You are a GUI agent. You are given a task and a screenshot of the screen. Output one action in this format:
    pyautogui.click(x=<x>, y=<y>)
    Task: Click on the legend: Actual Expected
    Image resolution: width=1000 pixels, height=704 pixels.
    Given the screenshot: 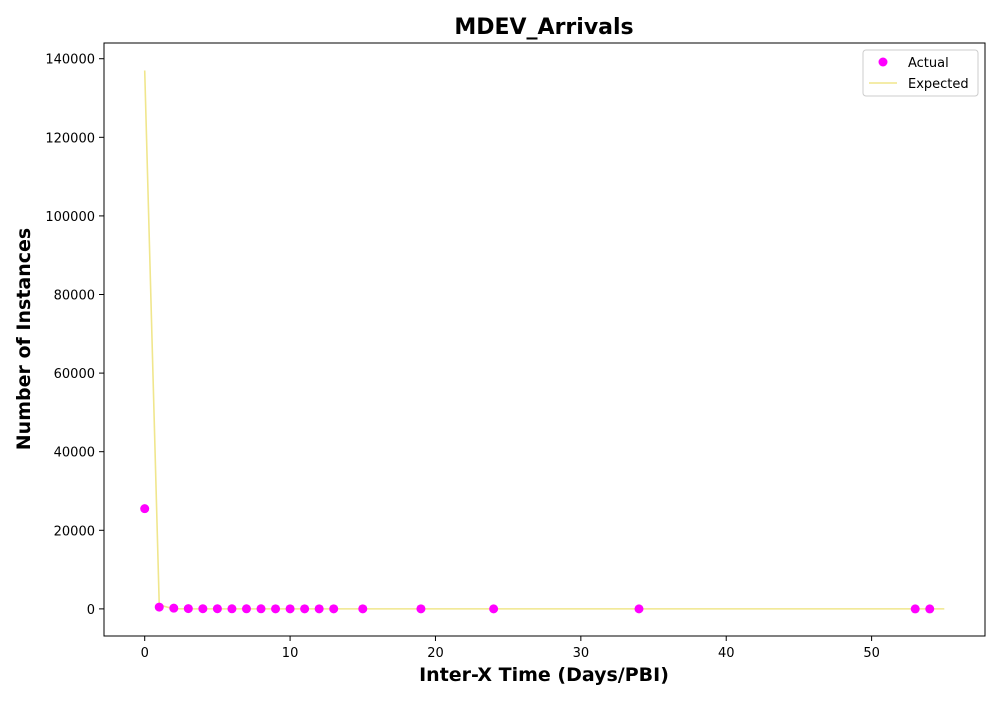 What is the action you would take?
    pyautogui.click(x=920, y=73)
    